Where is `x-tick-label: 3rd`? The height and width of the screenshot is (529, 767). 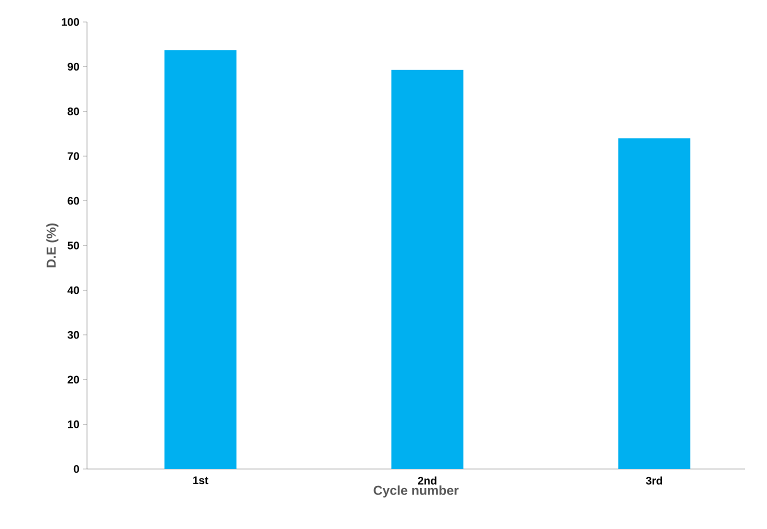 x-tick-label: 3rd is located at coordinates (654, 480).